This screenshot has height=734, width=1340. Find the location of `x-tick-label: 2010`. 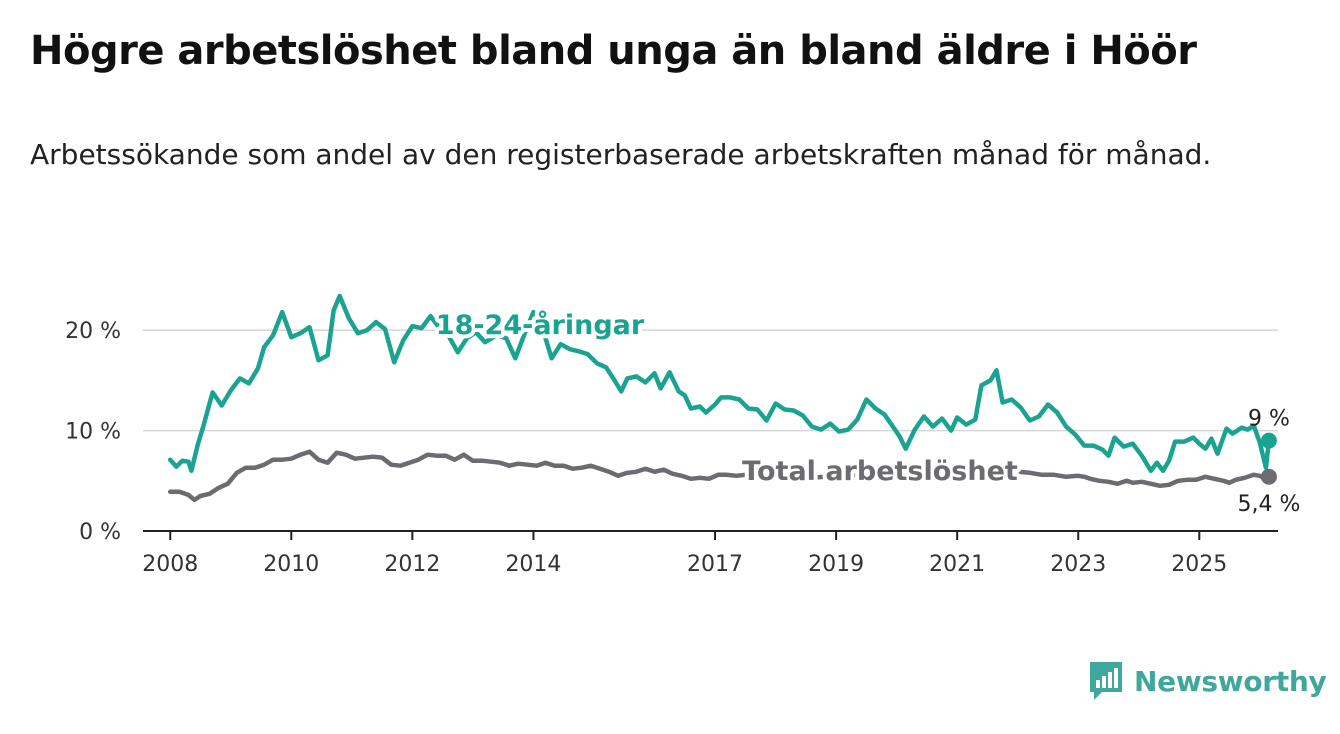

x-tick-label: 2010 is located at coordinates (291, 564).